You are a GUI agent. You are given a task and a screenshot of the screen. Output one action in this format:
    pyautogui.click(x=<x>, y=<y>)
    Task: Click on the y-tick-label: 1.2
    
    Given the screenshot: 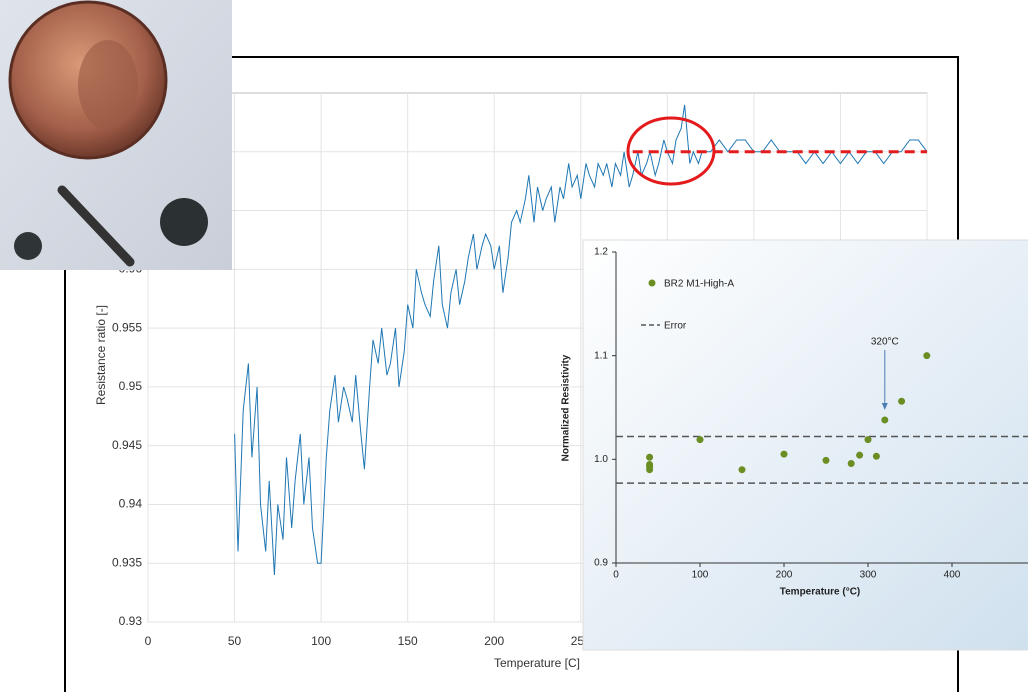 What is the action you would take?
    pyautogui.click(x=601, y=252)
    